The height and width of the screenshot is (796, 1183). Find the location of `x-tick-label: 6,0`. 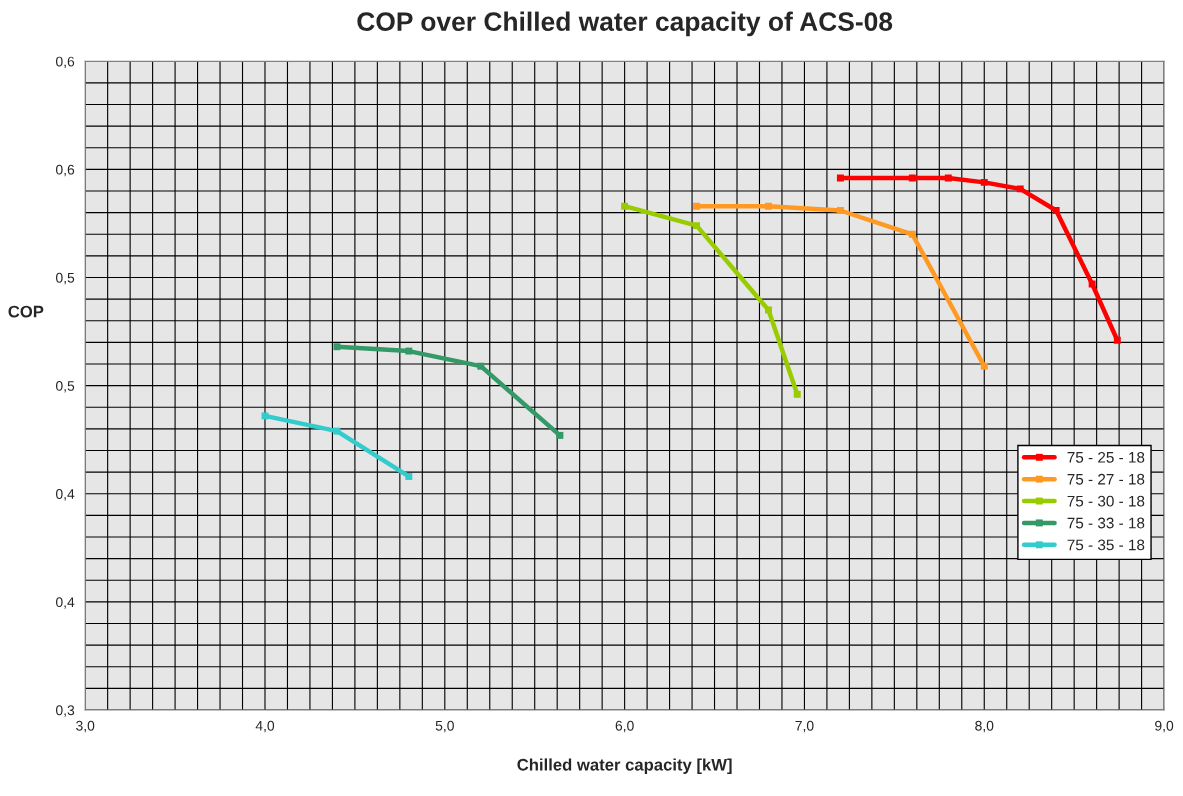

x-tick-label: 6,0 is located at coordinates (624, 726).